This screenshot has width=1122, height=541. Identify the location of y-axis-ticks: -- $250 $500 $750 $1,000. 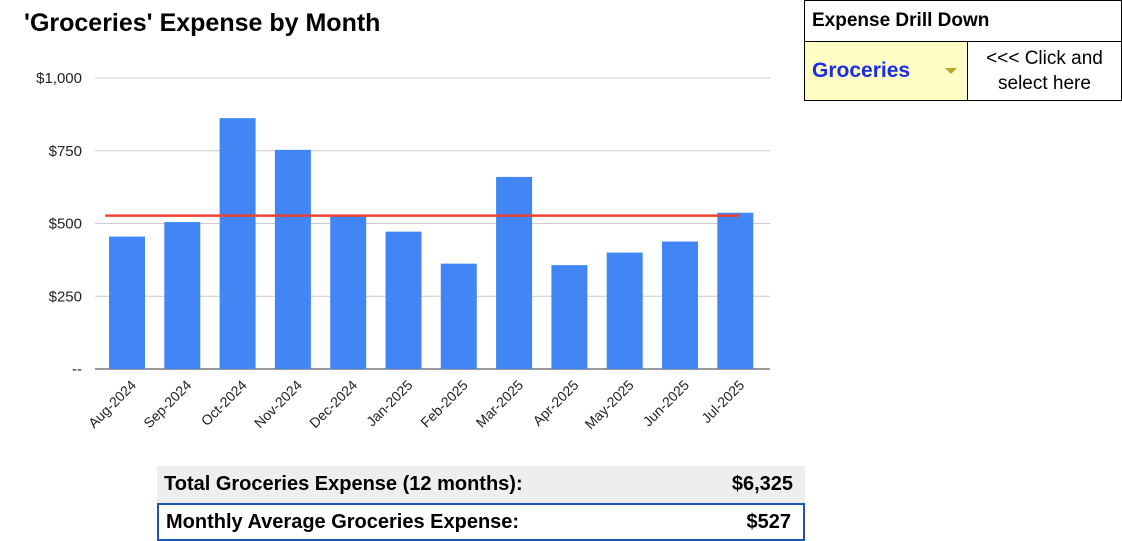
(59, 224).